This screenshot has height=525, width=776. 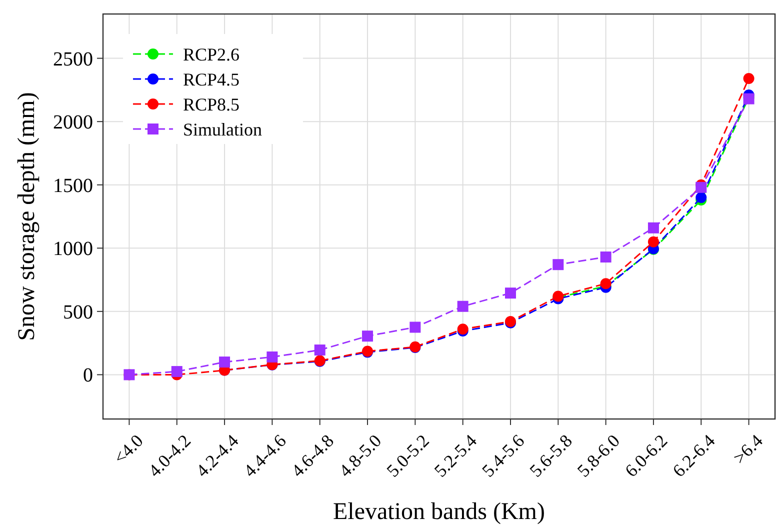 What do you see at coordinates (222, 129) in the screenshot?
I see `legend-label: Simulation` at bounding box center [222, 129].